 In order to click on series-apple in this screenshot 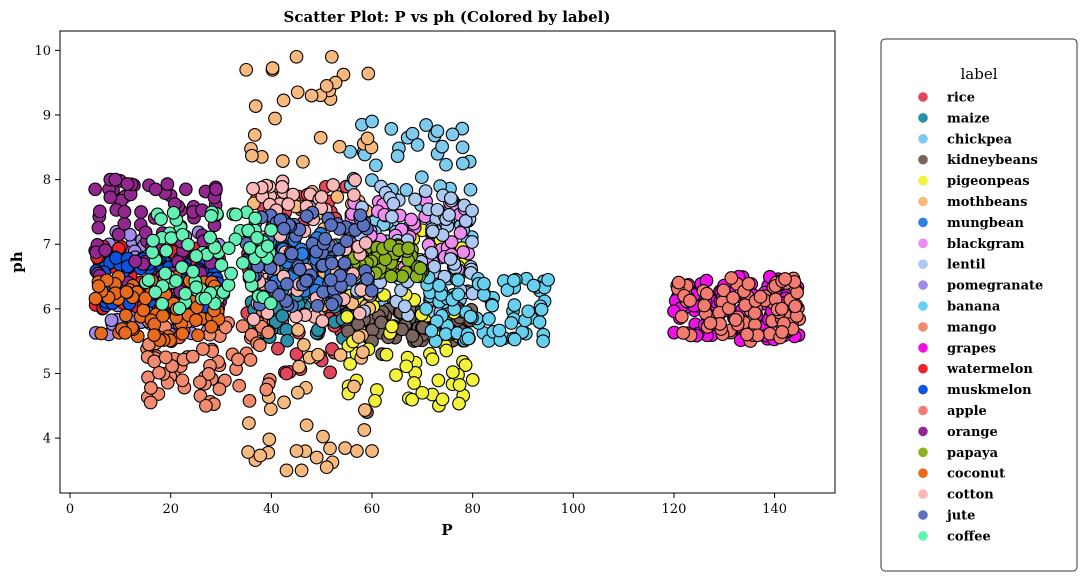, I will do `click(738, 309)`.